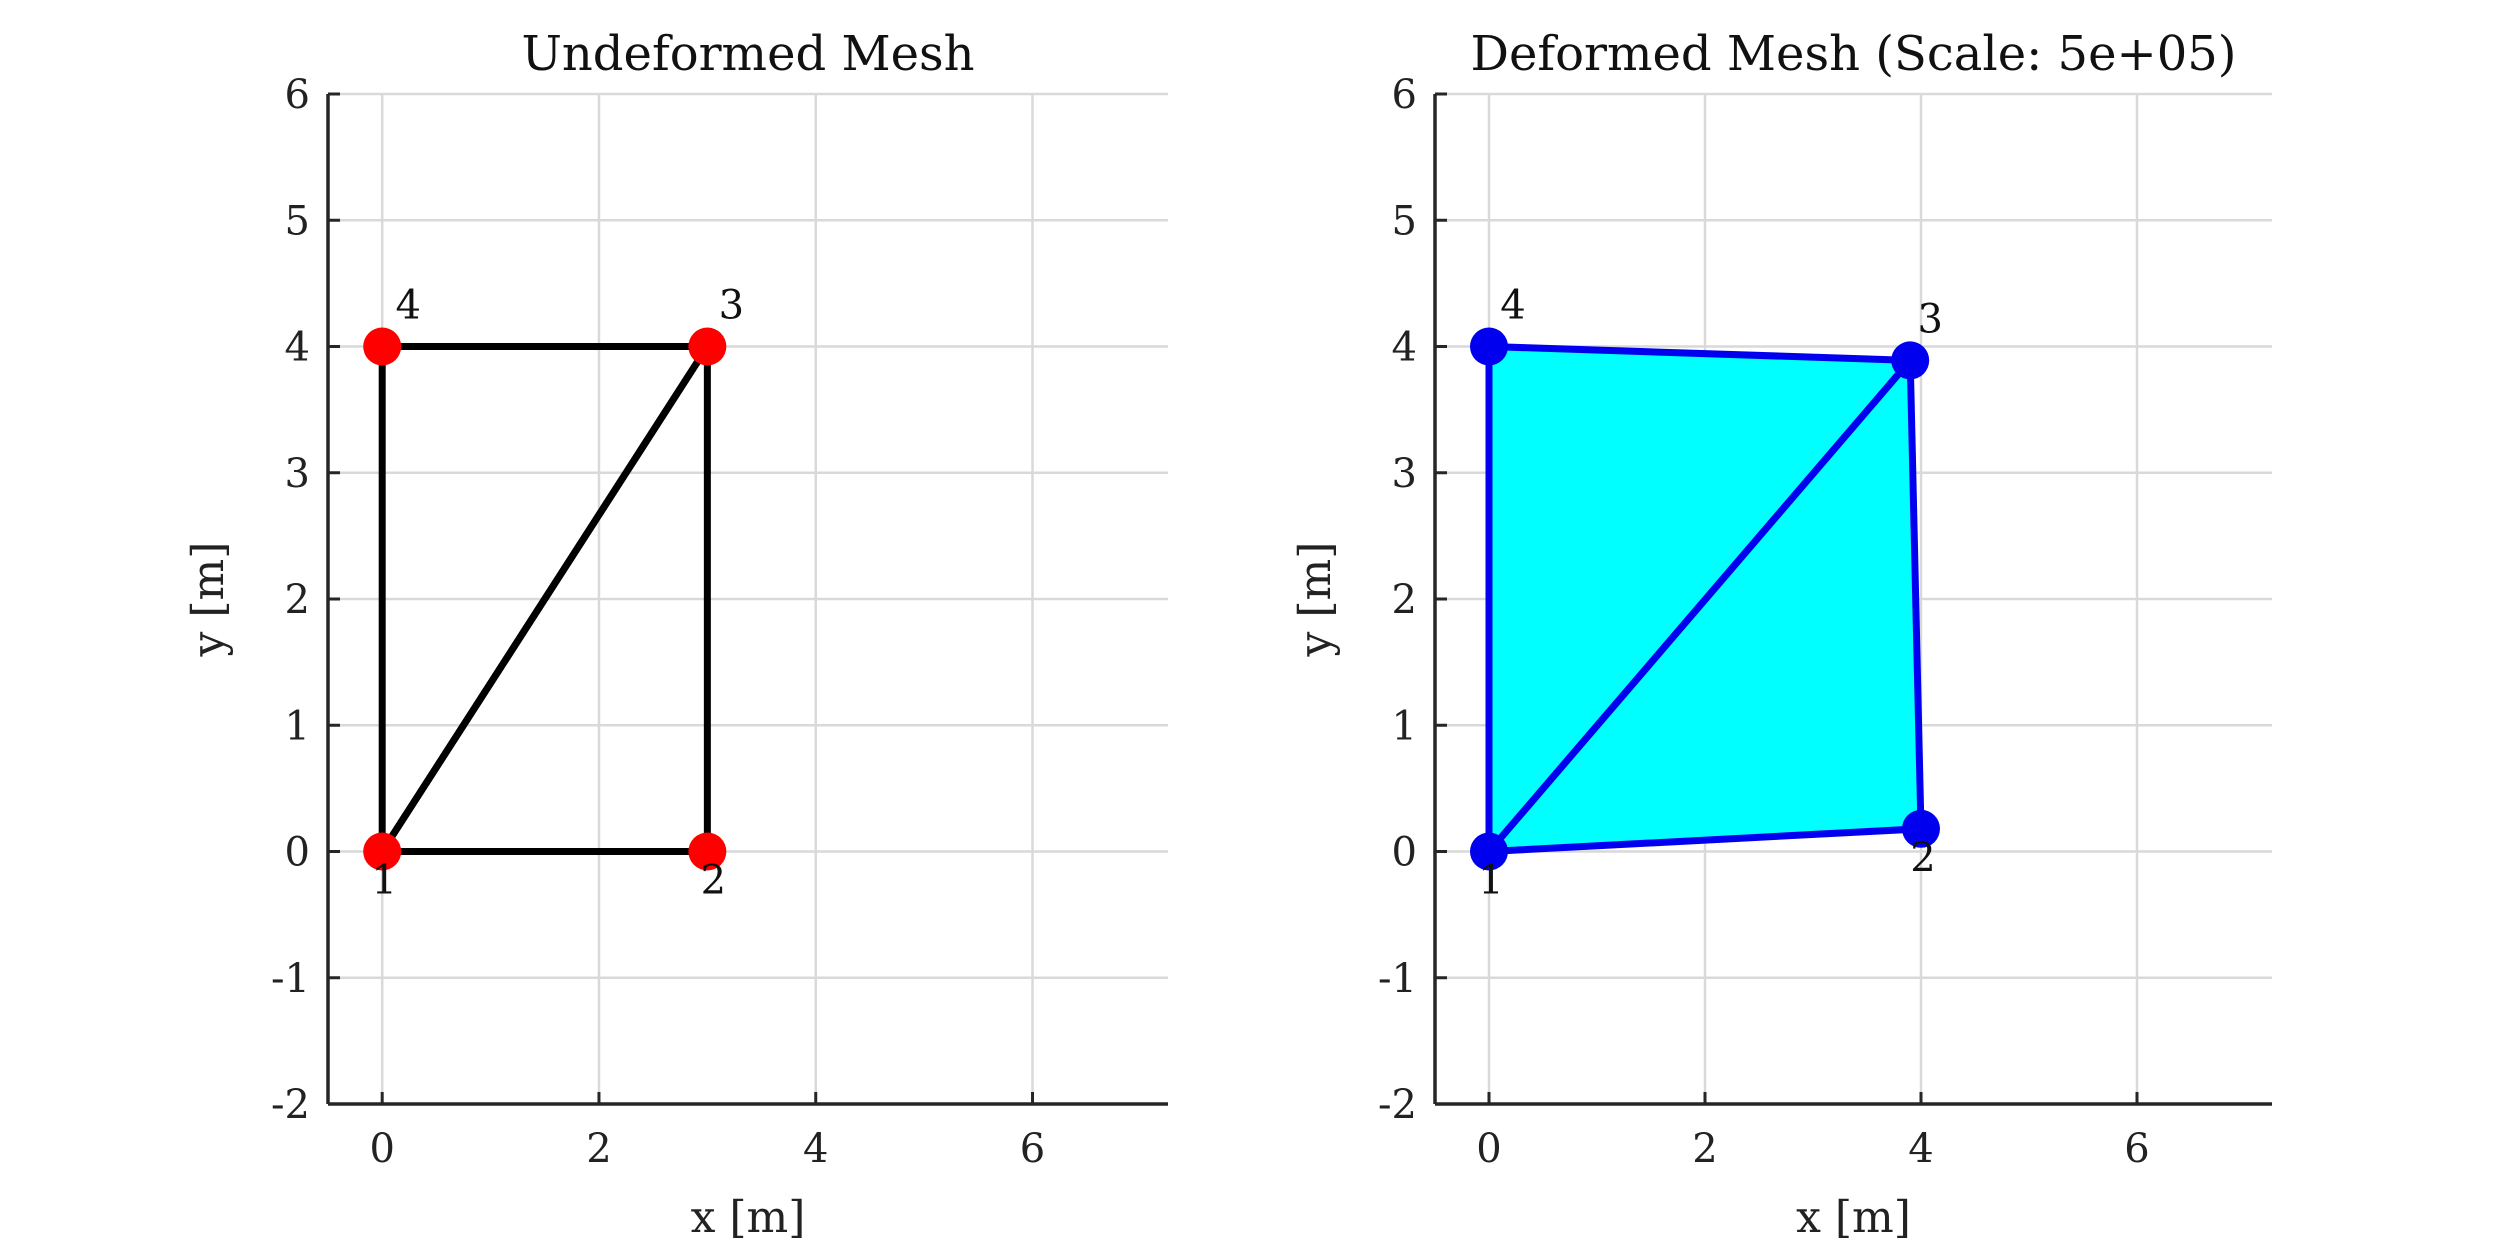 The width and height of the screenshot is (2500, 1250). I want to click on chart-title: Deformed Mesh (Scale: 5e+05), so click(1853, 54).